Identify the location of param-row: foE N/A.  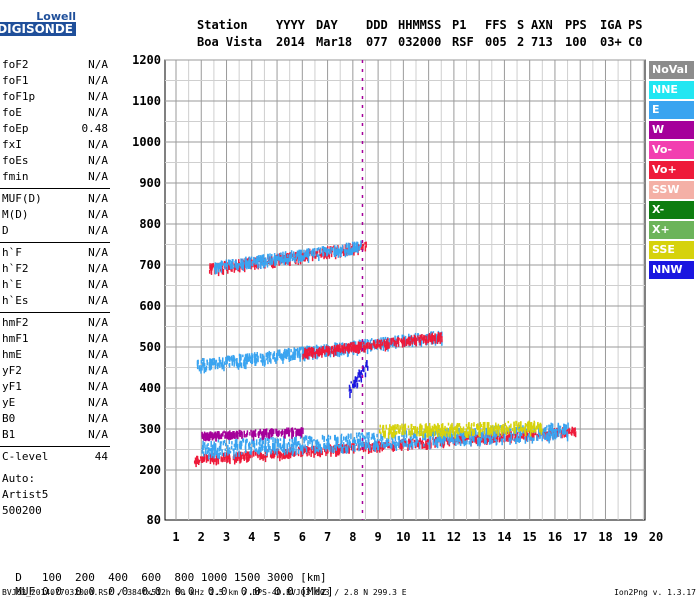
(56, 114).